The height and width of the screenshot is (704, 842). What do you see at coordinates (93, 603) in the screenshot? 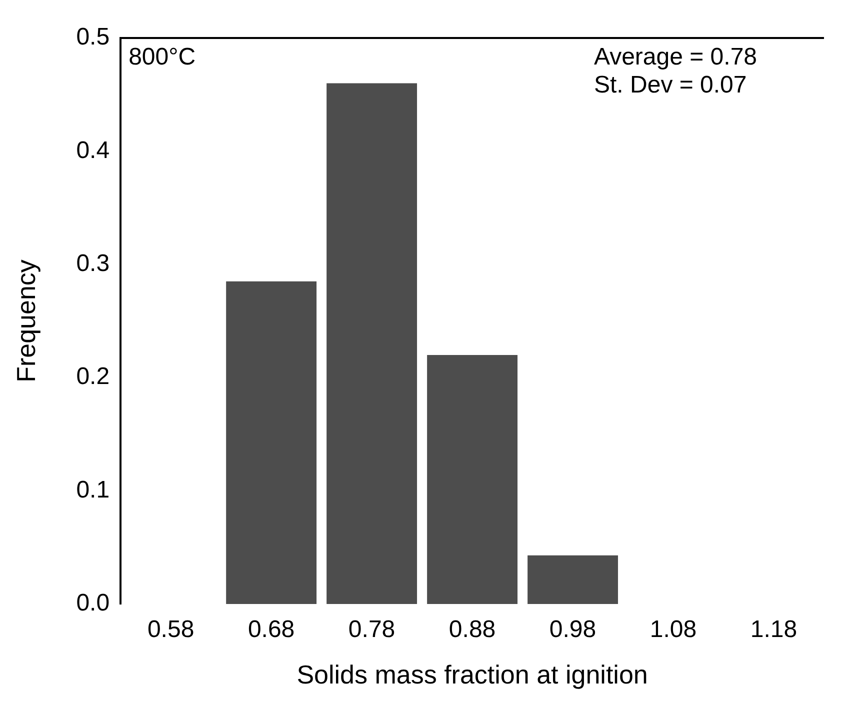
I see `y-tick-label: 0.0` at bounding box center [93, 603].